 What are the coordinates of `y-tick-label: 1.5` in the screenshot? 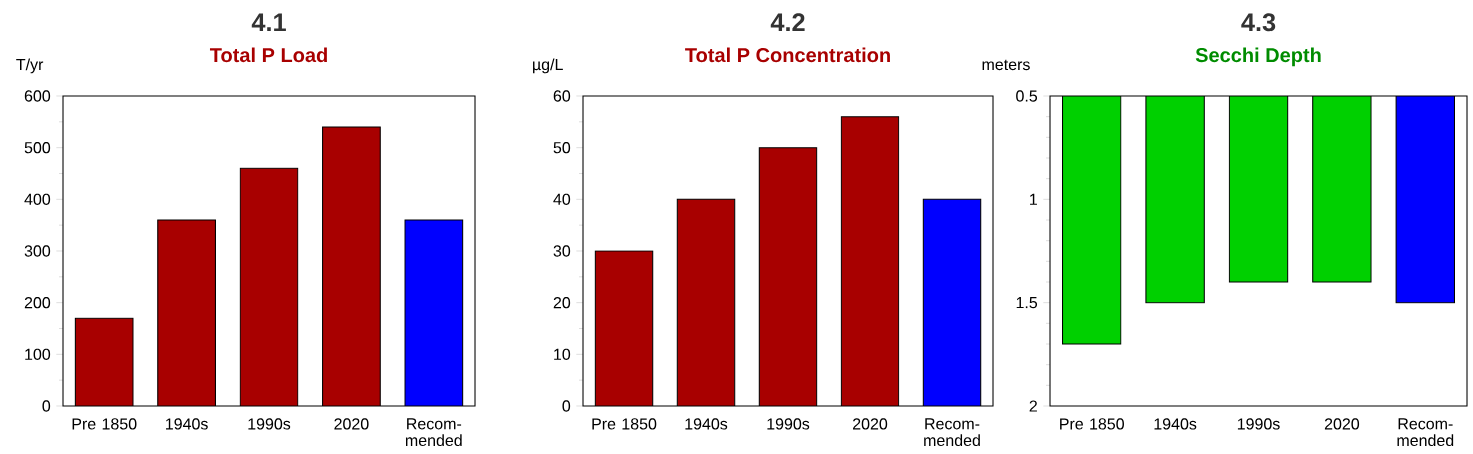 It's located at (1027, 303).